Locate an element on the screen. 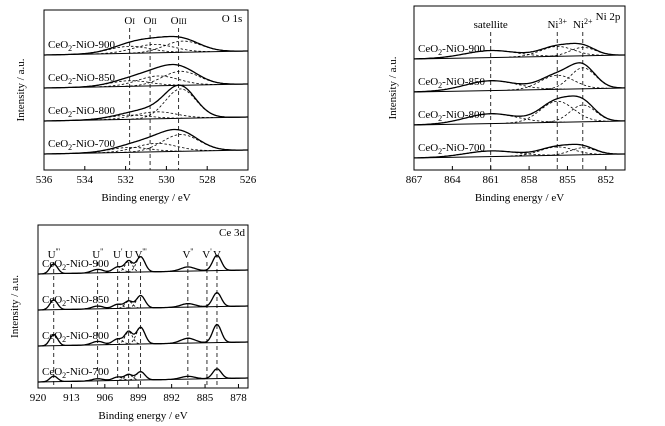 Image resolution: width=665 pixels, height=426 pixels. ce3d-reference-label: U is located at coordinates (129, 255).